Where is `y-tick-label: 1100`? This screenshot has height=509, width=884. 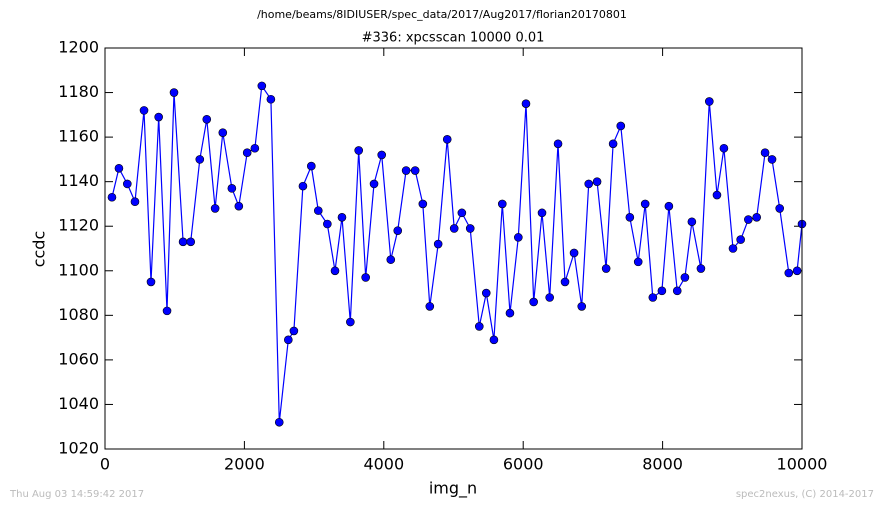 y-tick-label: 1100 is located at coordinates (78, 269).